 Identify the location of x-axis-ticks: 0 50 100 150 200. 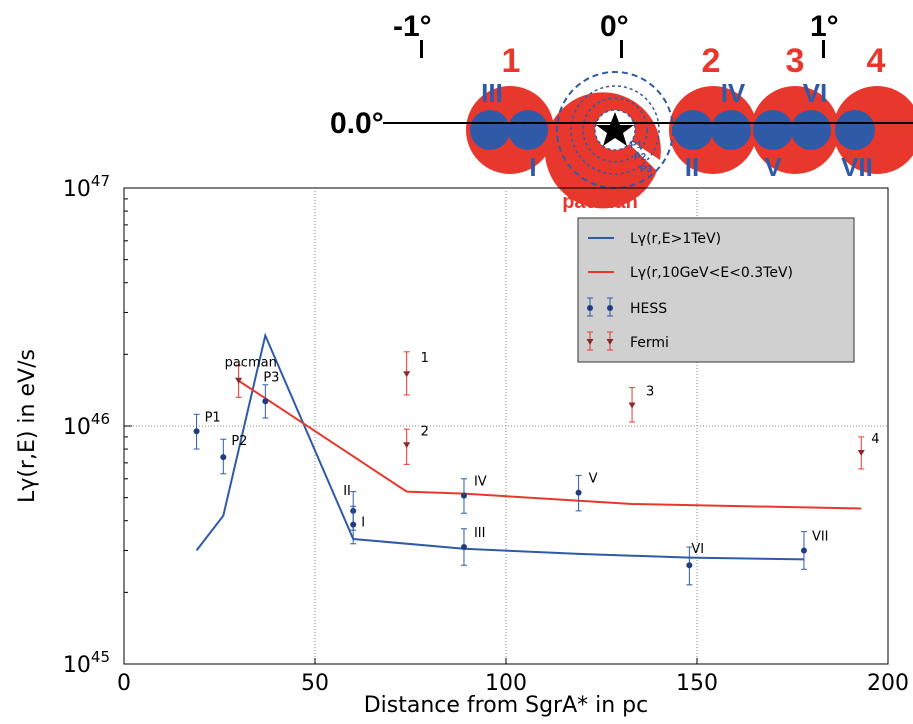
(513, 677).